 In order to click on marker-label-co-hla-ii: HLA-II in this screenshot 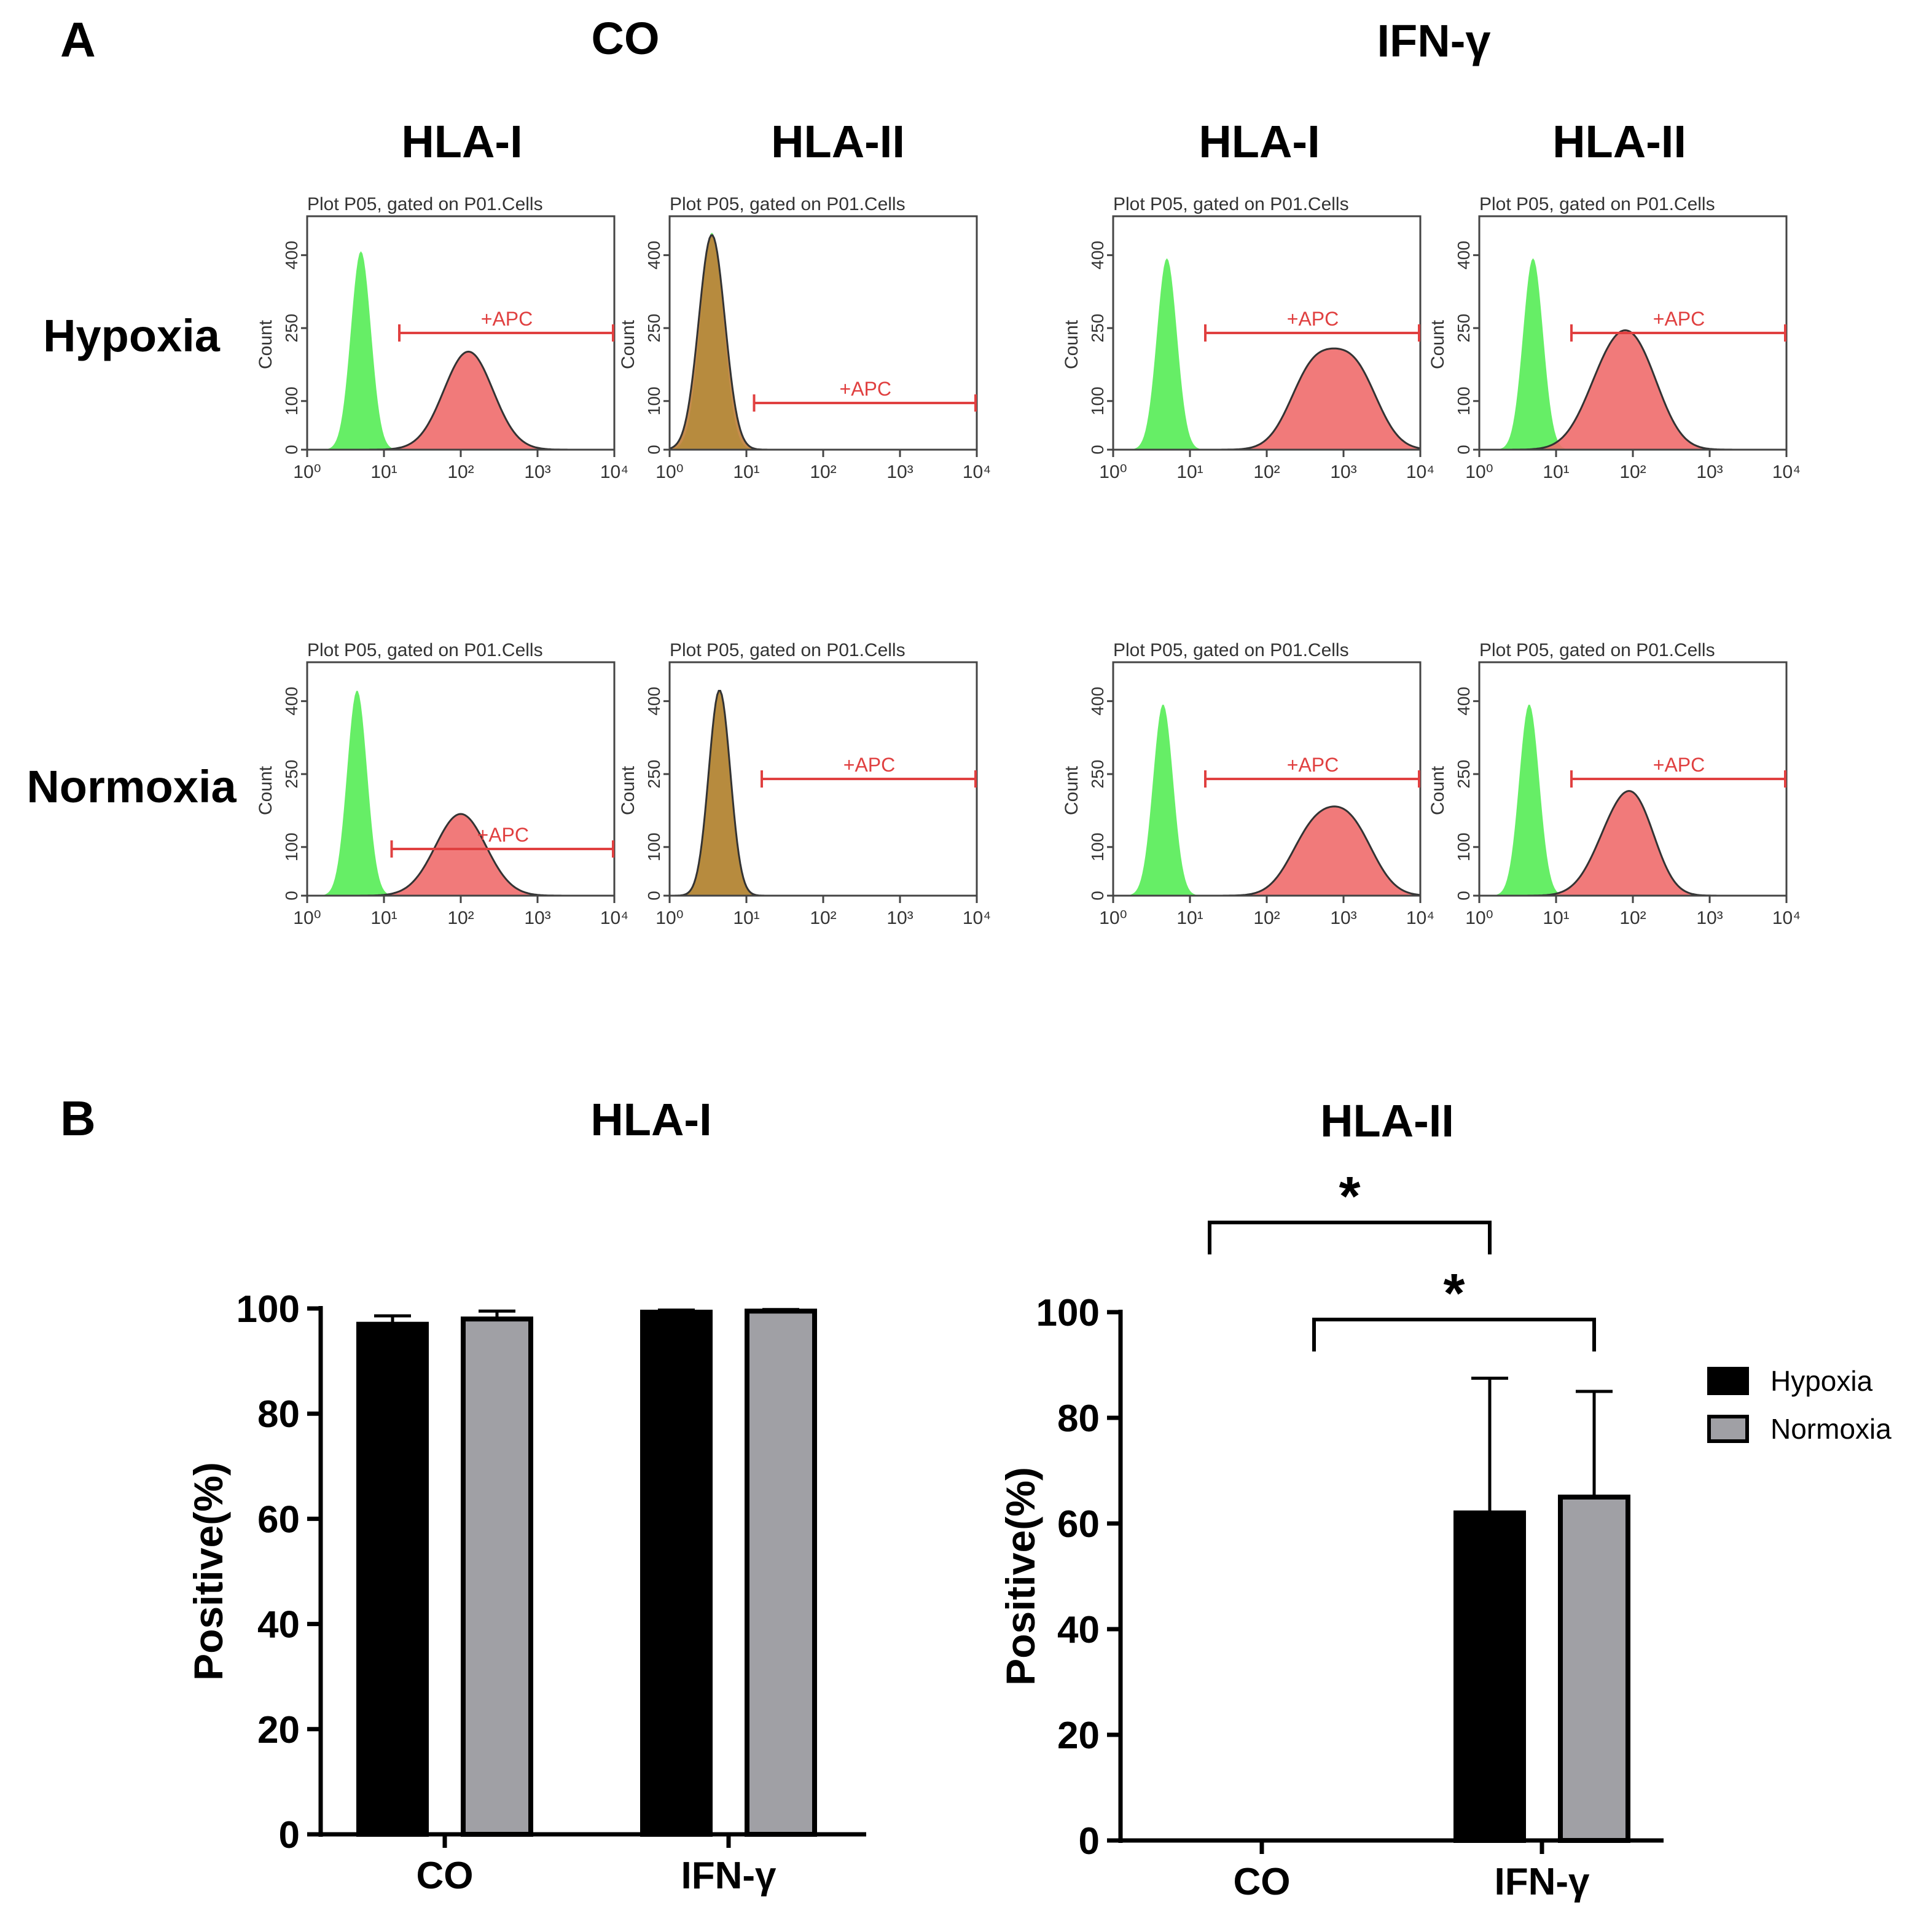, I will do `click(838, 141)`.